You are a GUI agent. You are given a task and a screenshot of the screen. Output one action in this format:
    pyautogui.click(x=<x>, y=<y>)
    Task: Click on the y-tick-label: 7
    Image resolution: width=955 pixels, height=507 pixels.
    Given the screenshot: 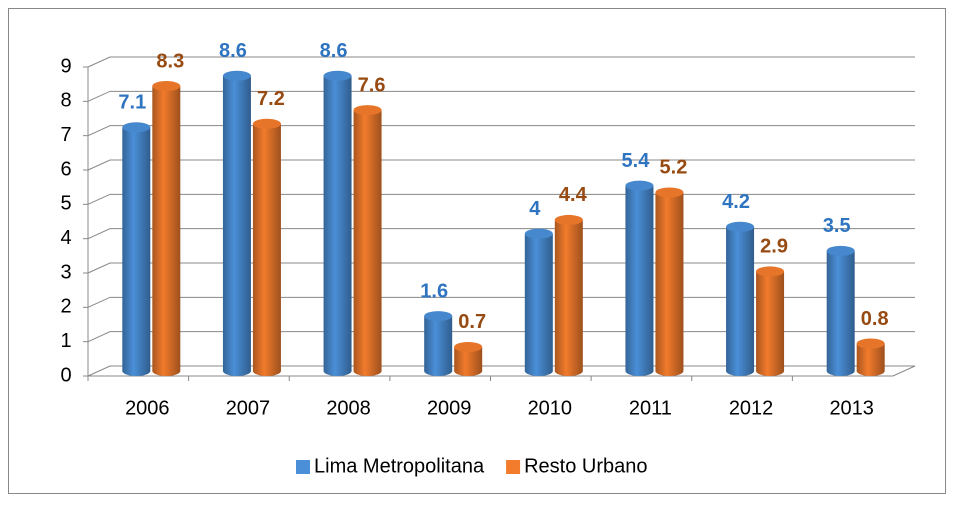 What is the action you would take?
    pyautogui.click(x=65, y=135)
    